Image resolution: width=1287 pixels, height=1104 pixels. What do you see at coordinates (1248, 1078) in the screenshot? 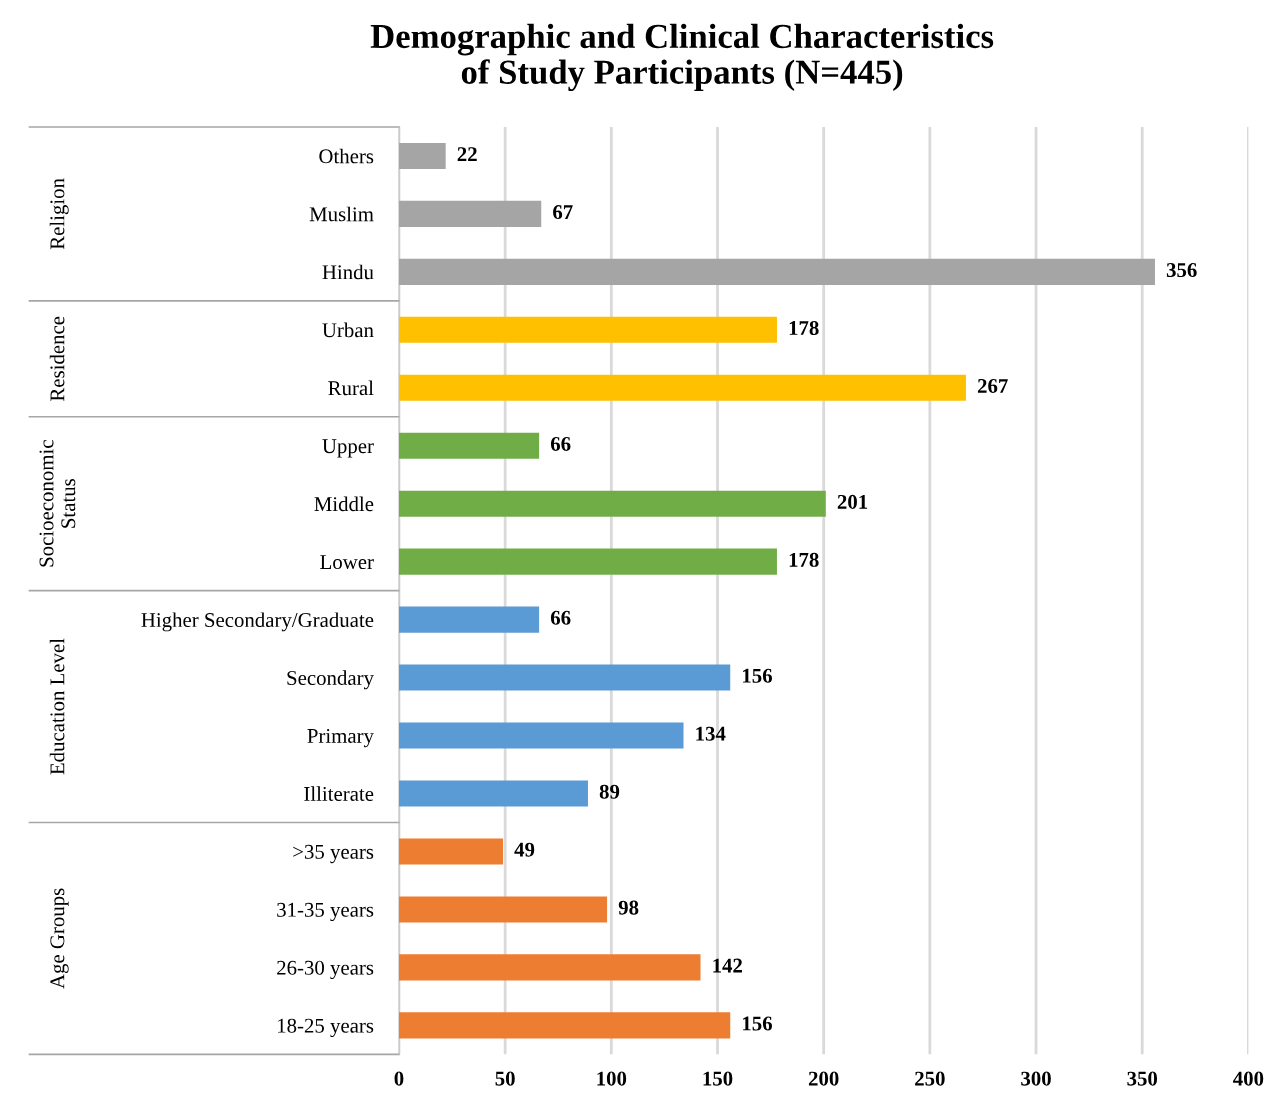
I see `x-tick-label: 400` at bounding box center [1248, 1078].